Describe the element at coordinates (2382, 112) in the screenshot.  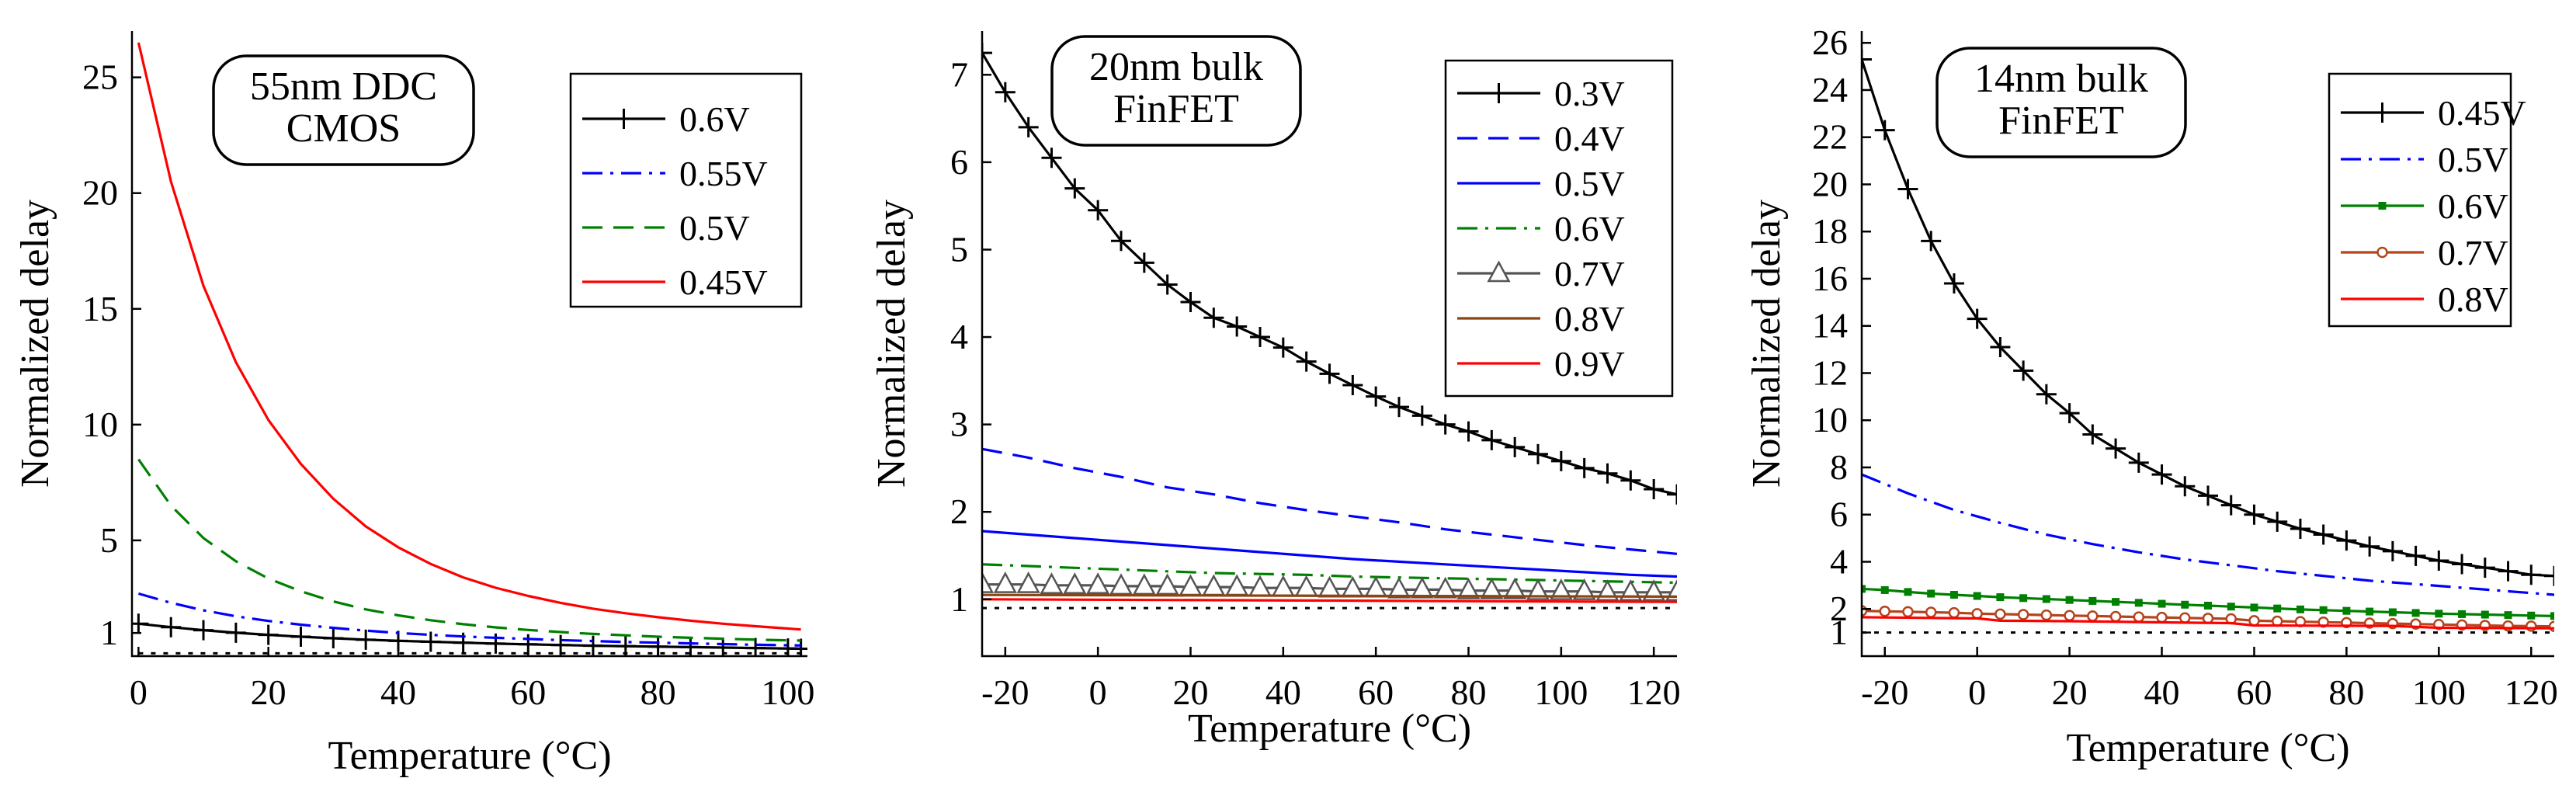
I see `marker-p2-s0-legend` at that location.